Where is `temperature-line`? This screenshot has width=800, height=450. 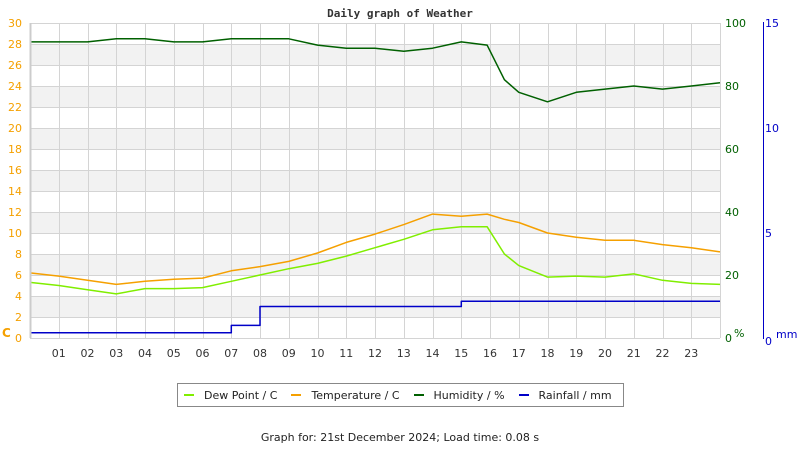
temperature-line is located at coordinates (375, 249).